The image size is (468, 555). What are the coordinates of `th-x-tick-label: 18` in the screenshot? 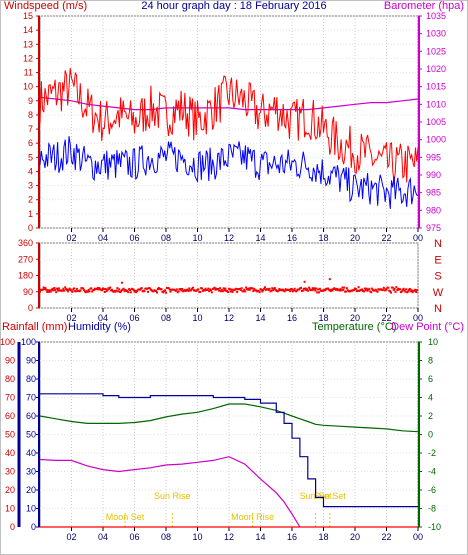 It's located at (323, 537).